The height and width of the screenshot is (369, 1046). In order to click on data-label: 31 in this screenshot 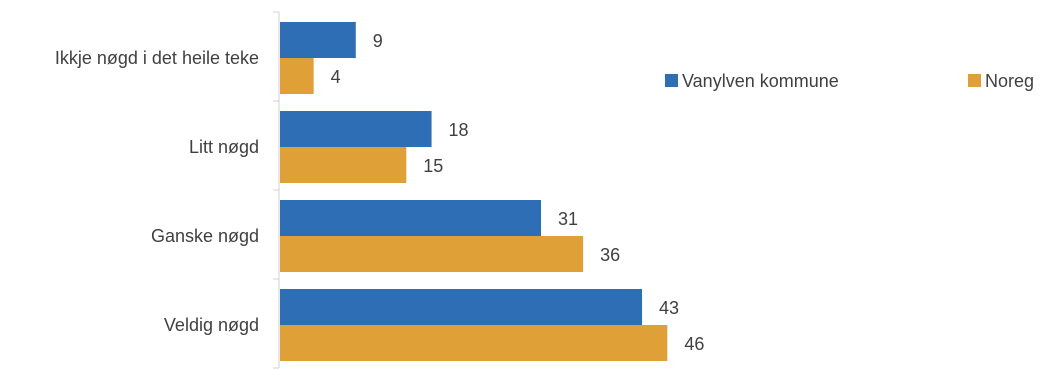, I will do `click(568, 219)`.